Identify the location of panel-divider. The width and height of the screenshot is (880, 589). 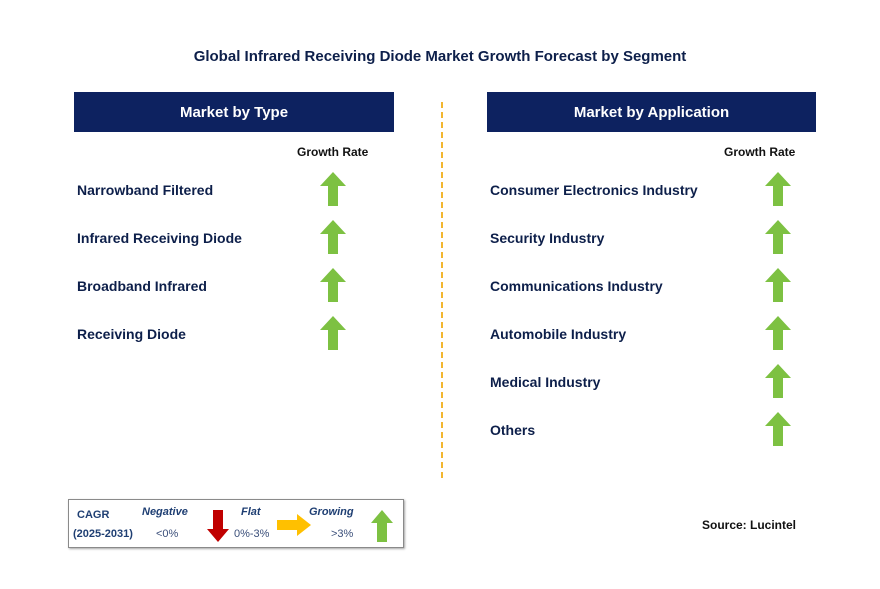
(442, 290).